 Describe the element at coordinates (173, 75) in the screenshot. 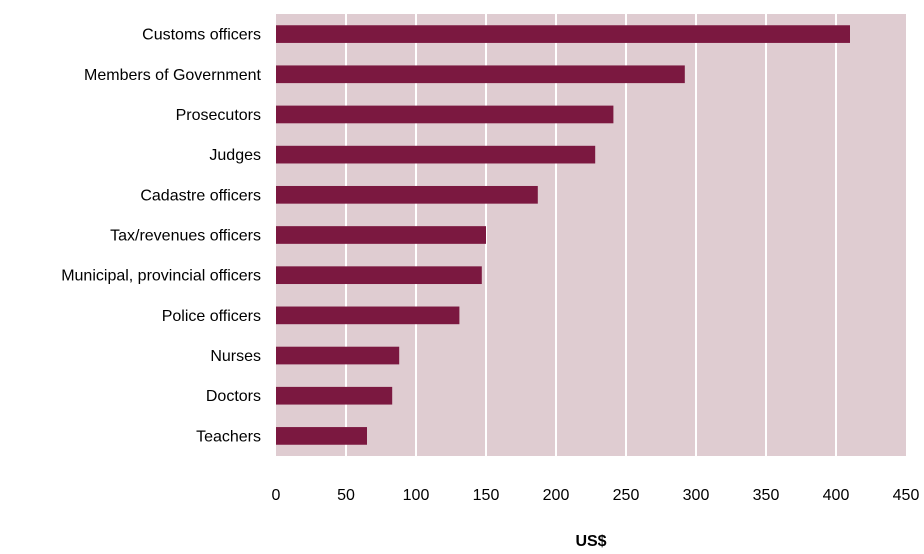

I see `category-label: Members of Government` at that location.